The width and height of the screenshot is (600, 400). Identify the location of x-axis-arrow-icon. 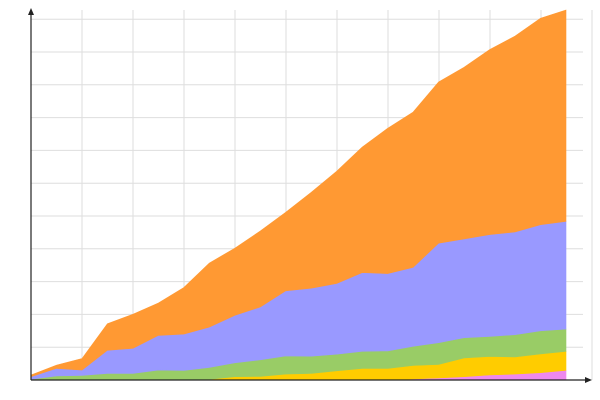
(588, 380).